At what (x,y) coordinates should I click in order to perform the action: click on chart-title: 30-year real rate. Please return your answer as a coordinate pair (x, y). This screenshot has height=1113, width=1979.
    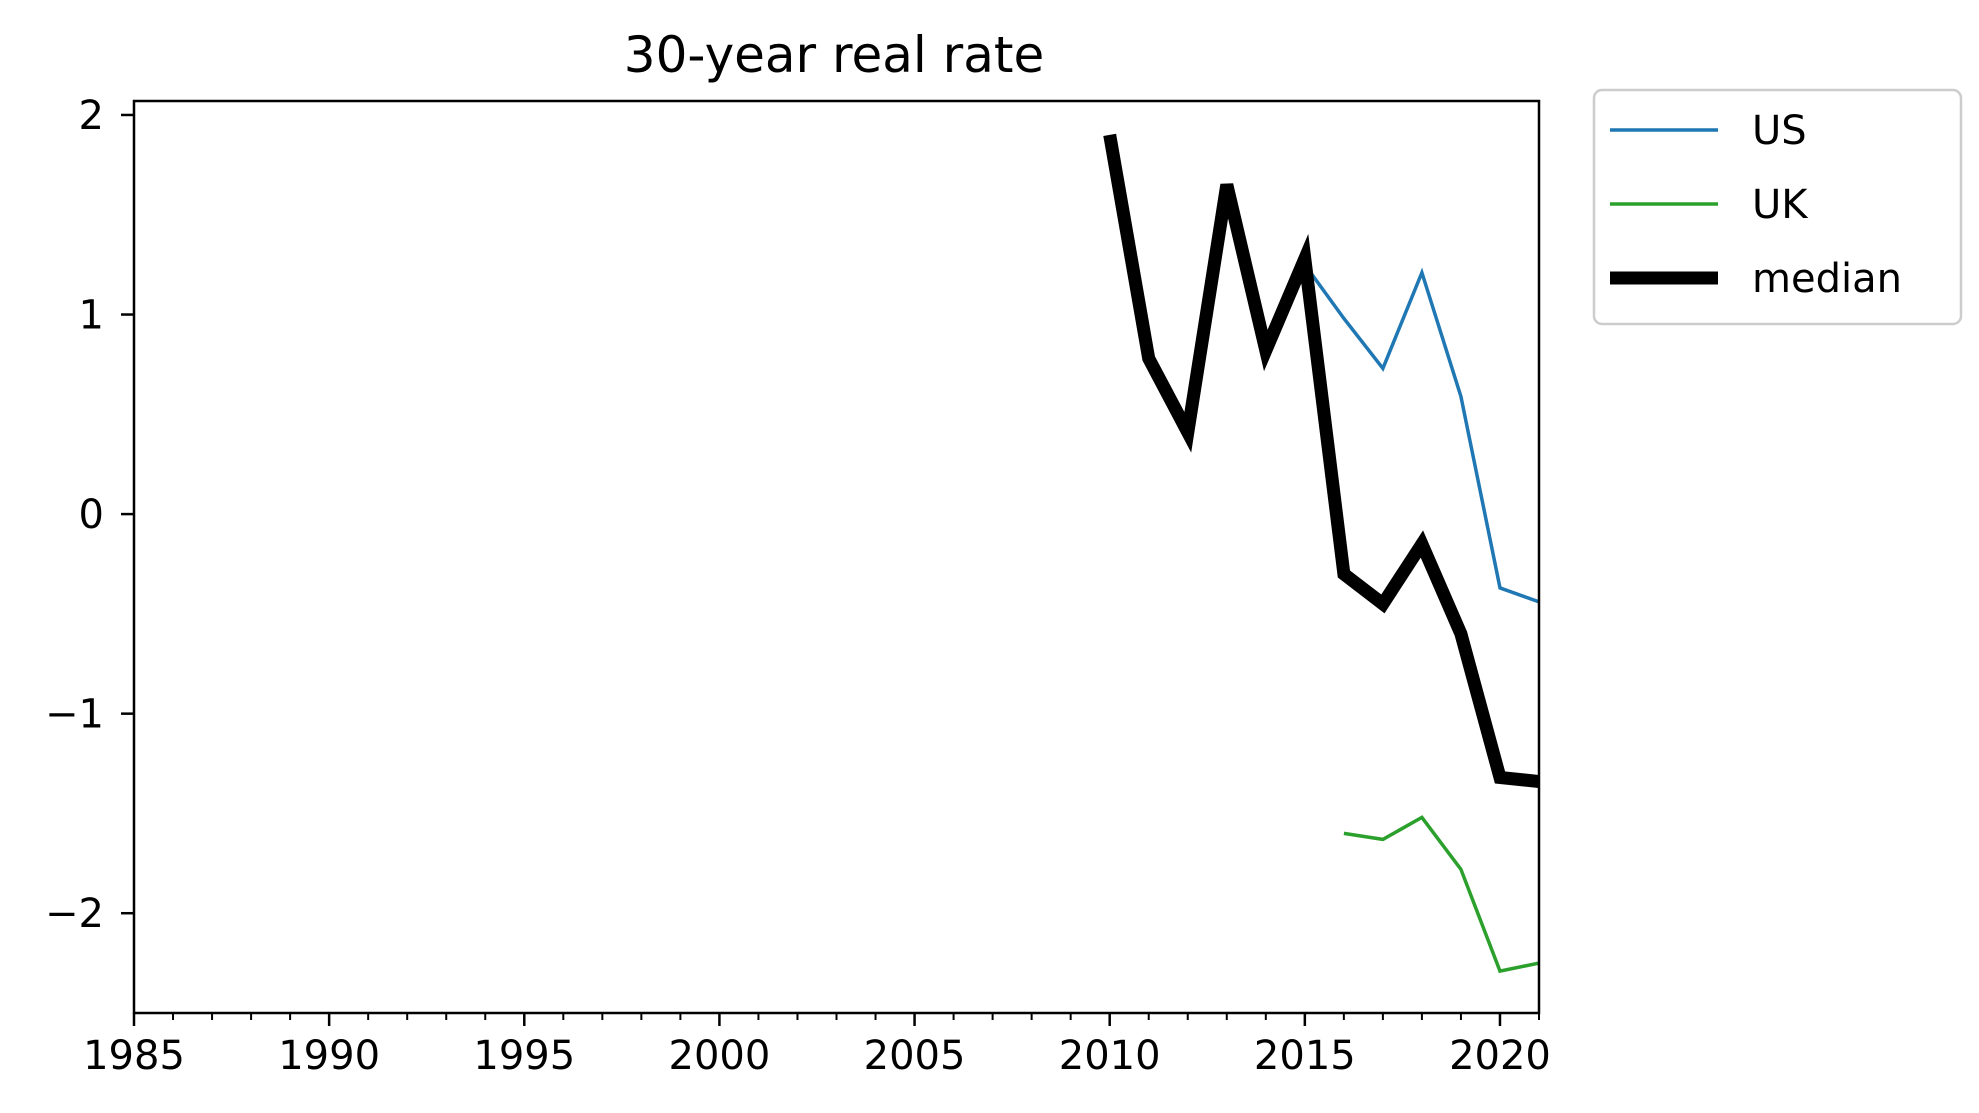
    Looking at the image, I should click on (834, 55).